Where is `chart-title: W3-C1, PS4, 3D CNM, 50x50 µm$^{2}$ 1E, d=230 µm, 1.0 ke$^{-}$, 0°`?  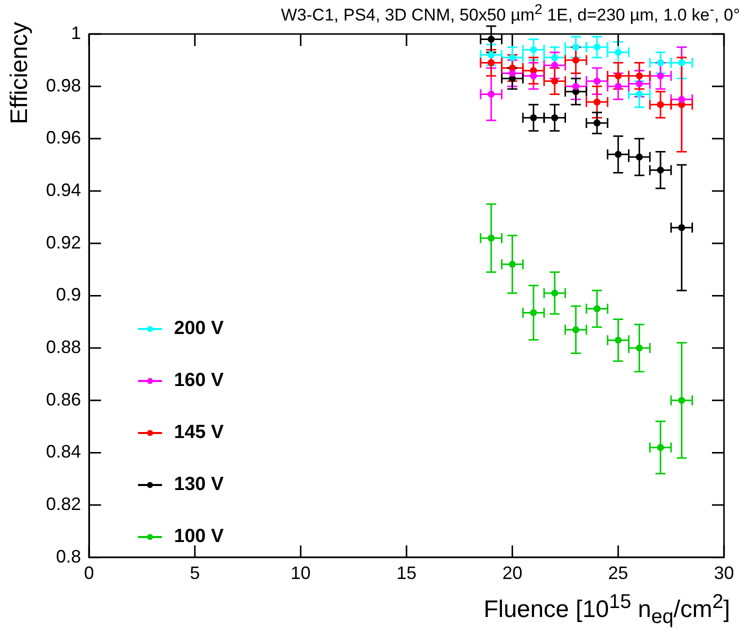
chart-title: W3-C1, PS4, 3D CNM, 50x50 µm$^{2}$ 1E, d=230 µm, 1.0 ke$^{-}$, 0° is located at coordinates (510, 14).